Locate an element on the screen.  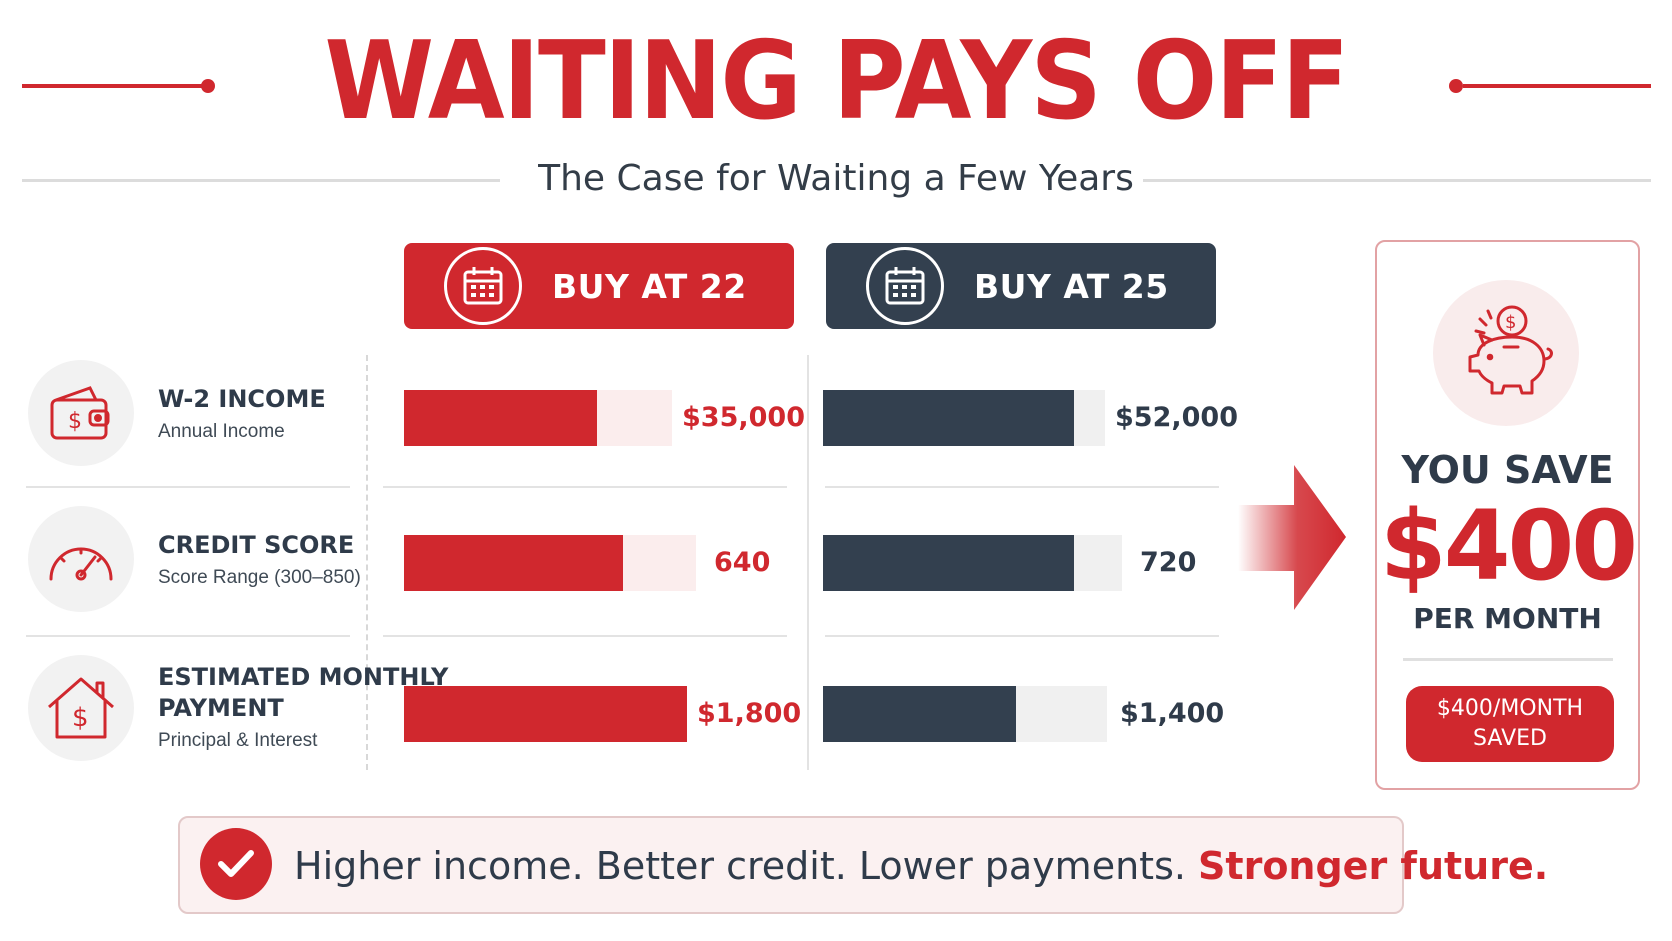
summary-text-highlight: Stronger future. is located at coordinates (1373, 866).